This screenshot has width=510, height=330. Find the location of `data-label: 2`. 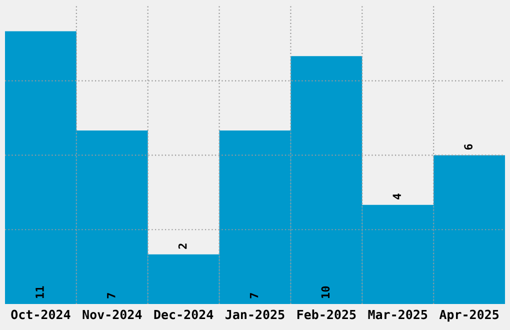

data-label: 2 is located at coordinates (182, 246).